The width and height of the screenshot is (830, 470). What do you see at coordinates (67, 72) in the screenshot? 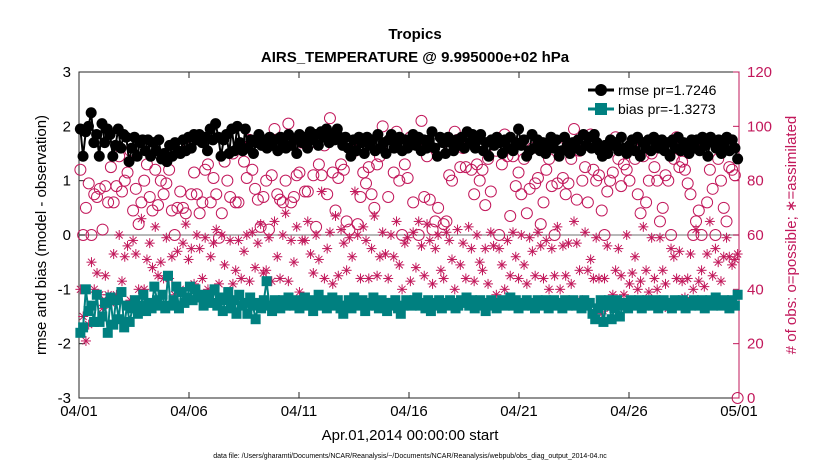
I see `y-left-tick-label: 3` at bounding box center [67, 72].